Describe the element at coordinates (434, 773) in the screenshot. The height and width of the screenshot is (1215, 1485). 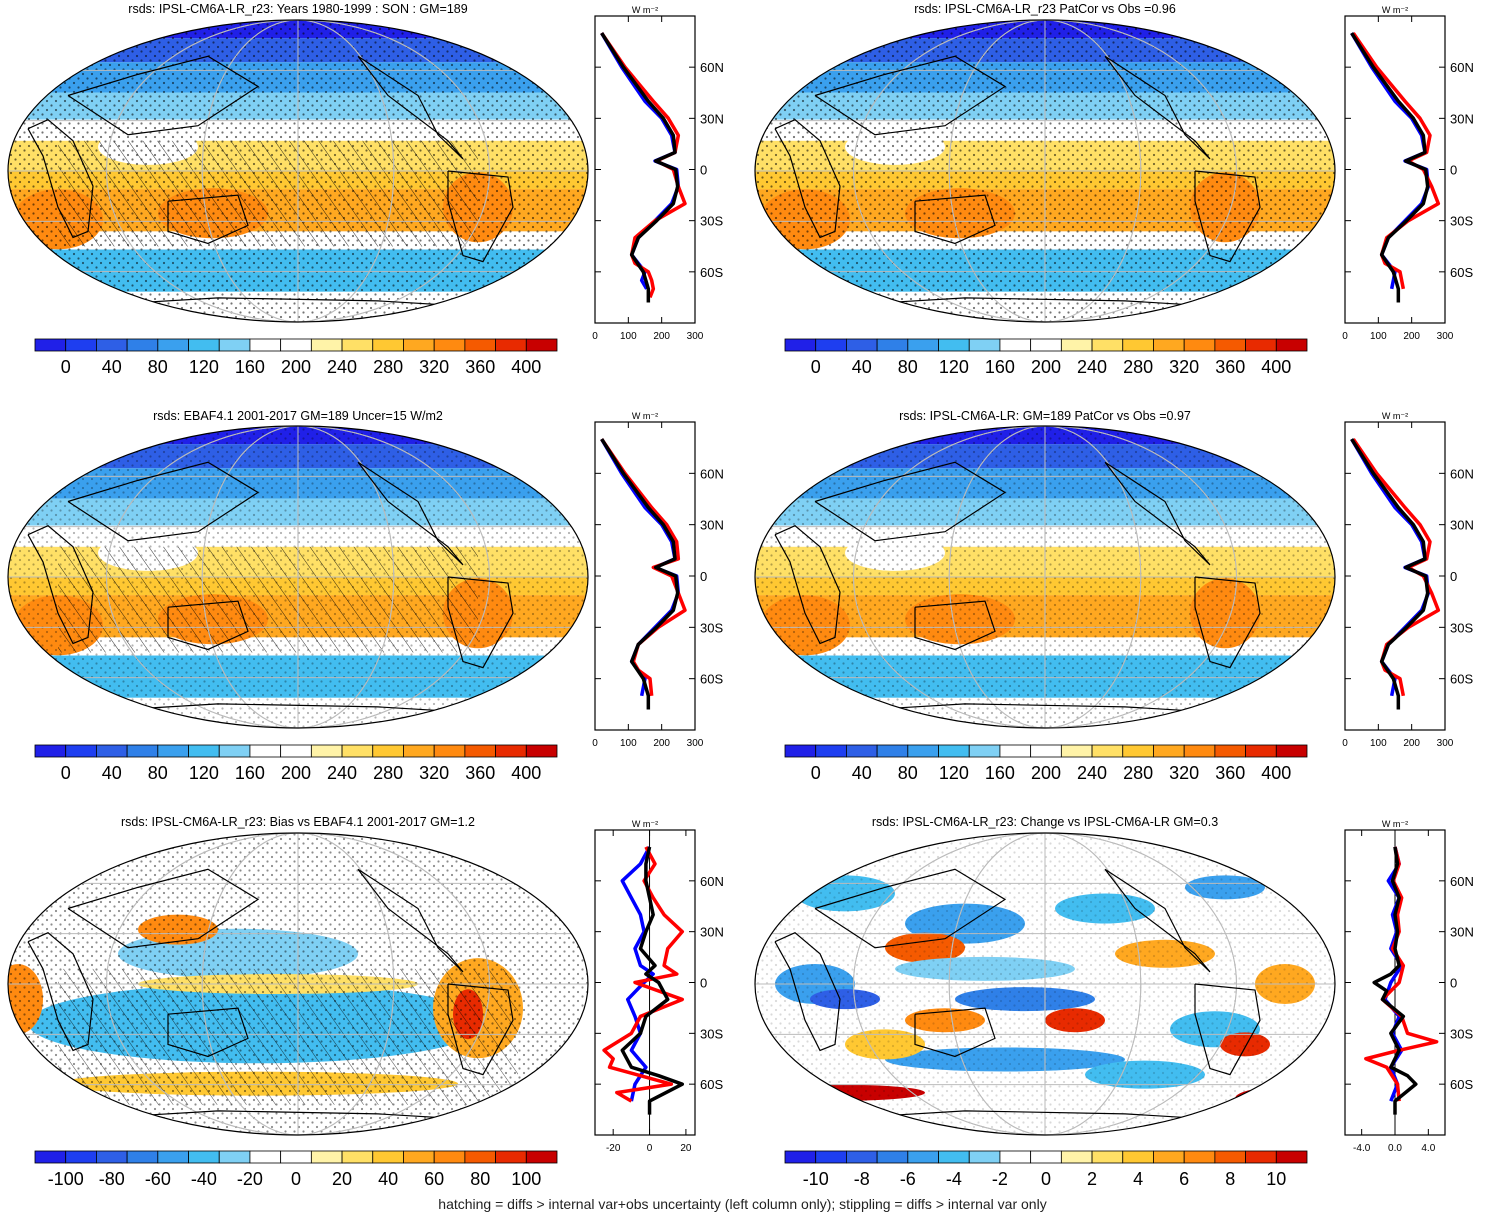
I see `colorbar-label: 320` at that location.